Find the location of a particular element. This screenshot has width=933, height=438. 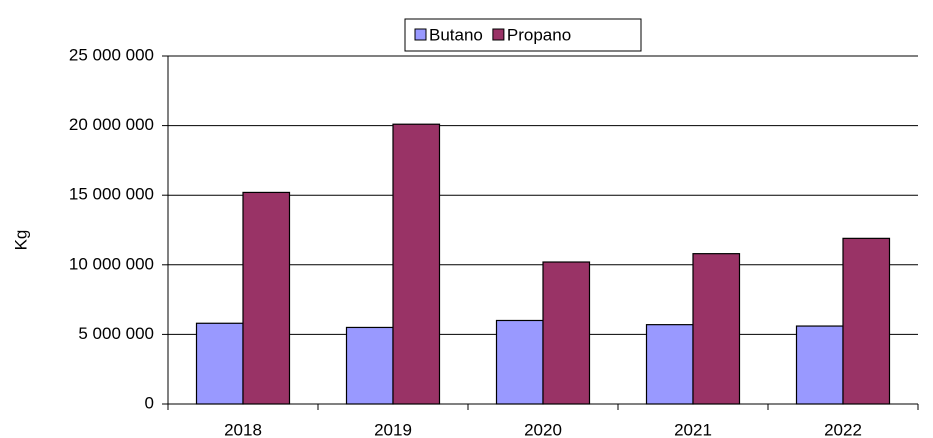

y-tick-label: 20 000 000 is located at coordinates (111, 124).